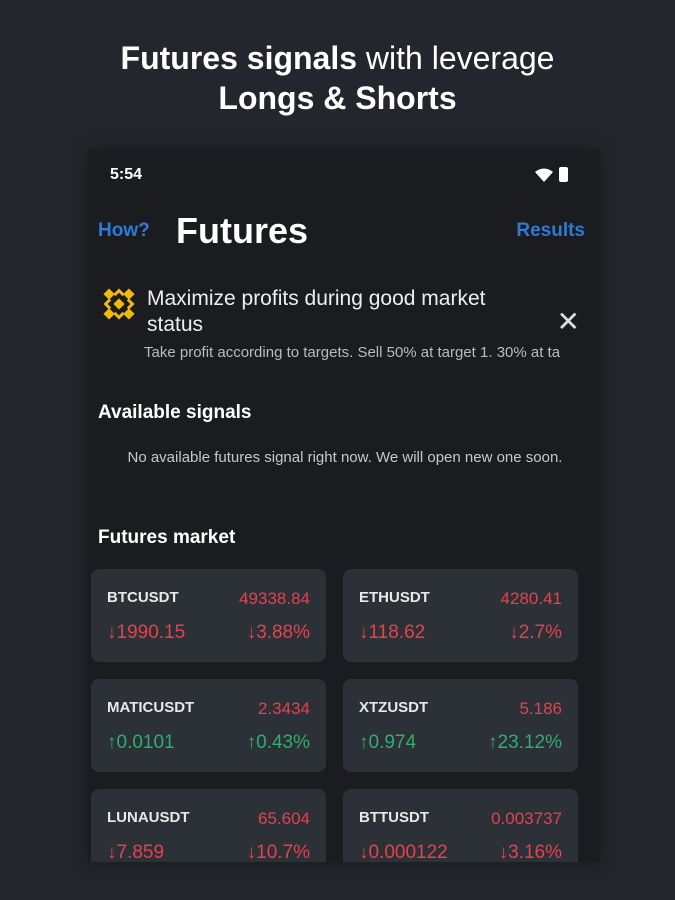  Describe the element at coordinates (460, 615) in the screenshot. I see `market-card: ETHUSDT 4280.41 ↓118.62 ↓2.7%` at that location.